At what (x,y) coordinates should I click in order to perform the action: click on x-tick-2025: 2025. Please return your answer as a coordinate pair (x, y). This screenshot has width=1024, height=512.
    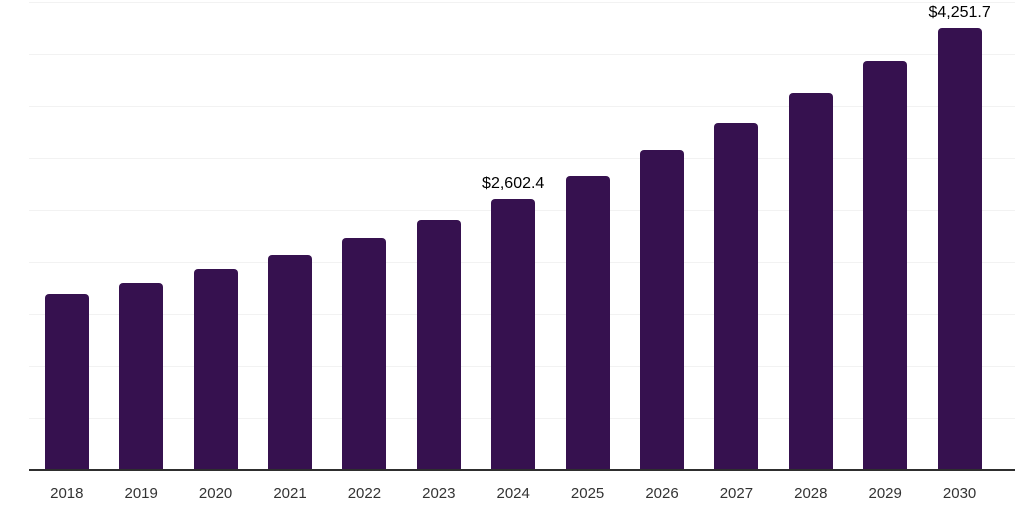
    Looking at the image, I should click on (587, 493).